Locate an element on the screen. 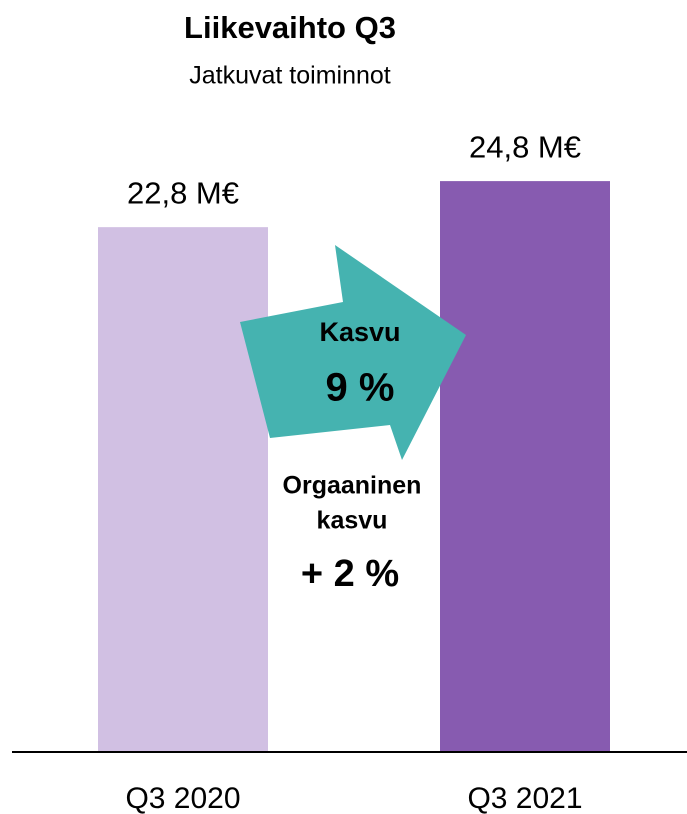  chart-subtitle: Jatkuvat toiminnot is located at coordinates (290, 76).